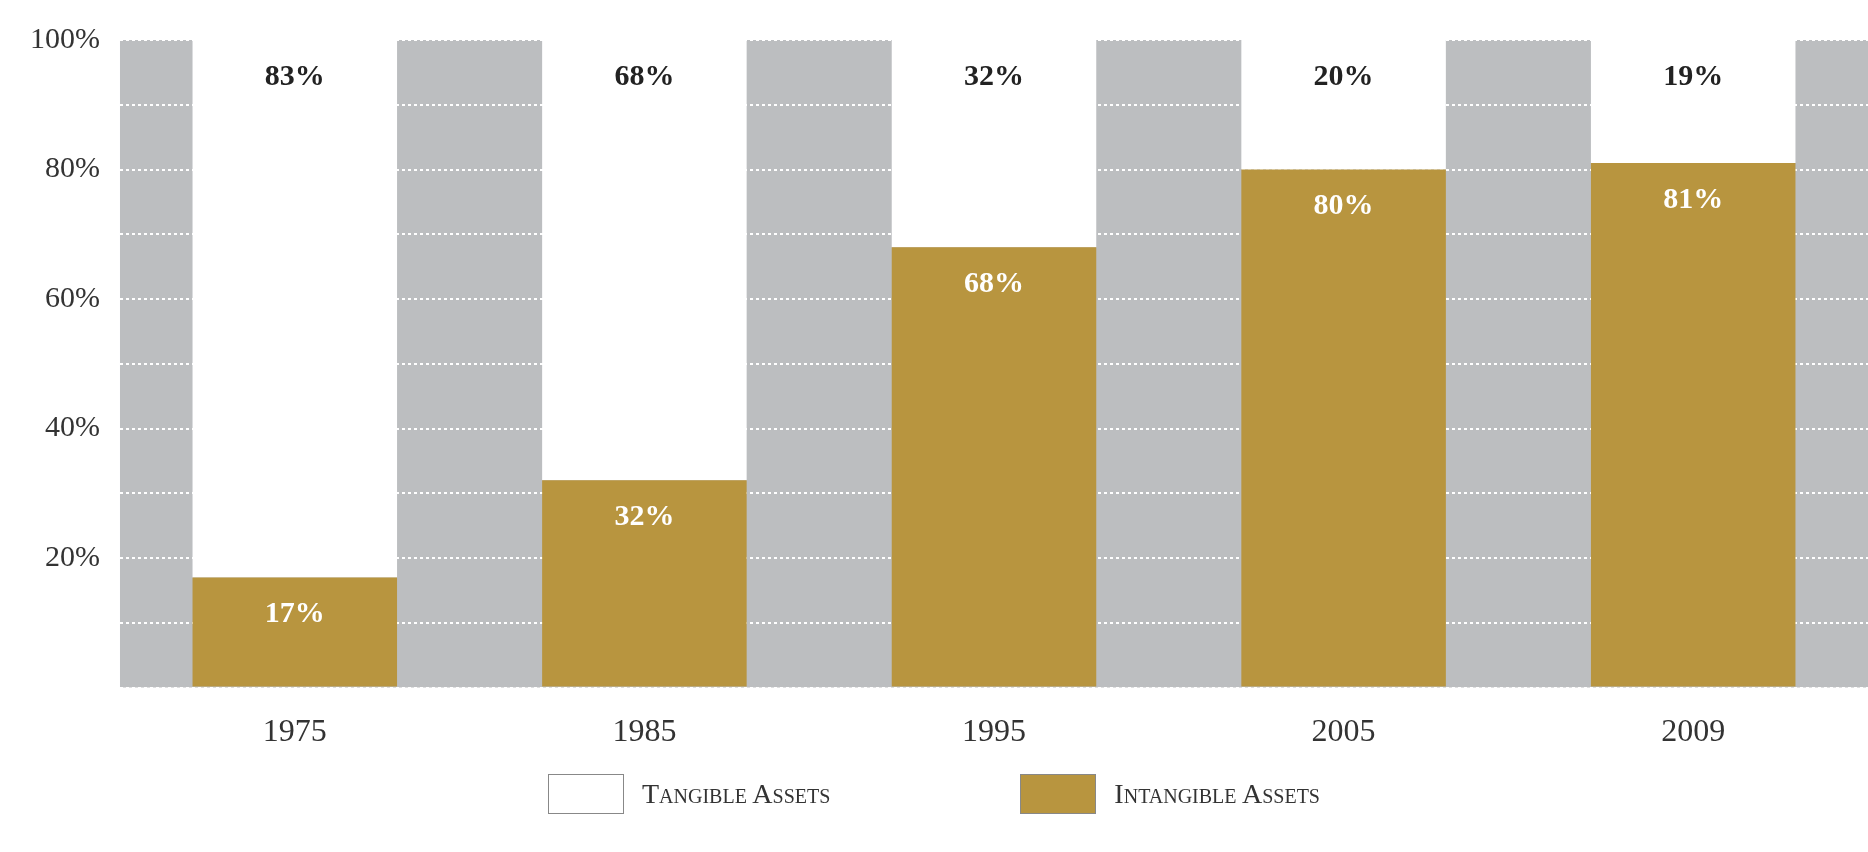 The height and width of the screenshot is (852, 1868). What do you see at coordinates (72, 426) in the screenshot?
I see `y-tick-label: 40%` at bounding box center [72, 426].